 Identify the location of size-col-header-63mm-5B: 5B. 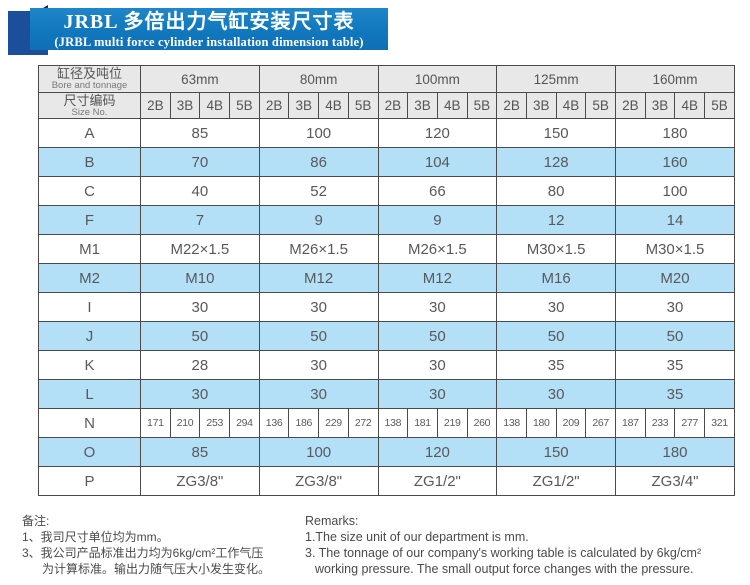
(244, 105).